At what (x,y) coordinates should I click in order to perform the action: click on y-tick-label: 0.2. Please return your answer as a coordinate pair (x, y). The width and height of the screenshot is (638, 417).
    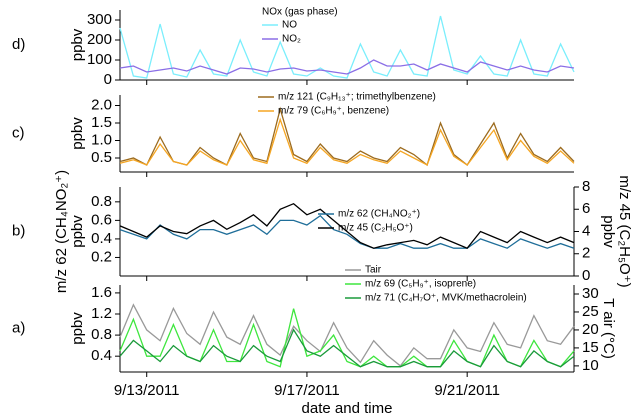
    Looking at the image, I should click on (101, 256).